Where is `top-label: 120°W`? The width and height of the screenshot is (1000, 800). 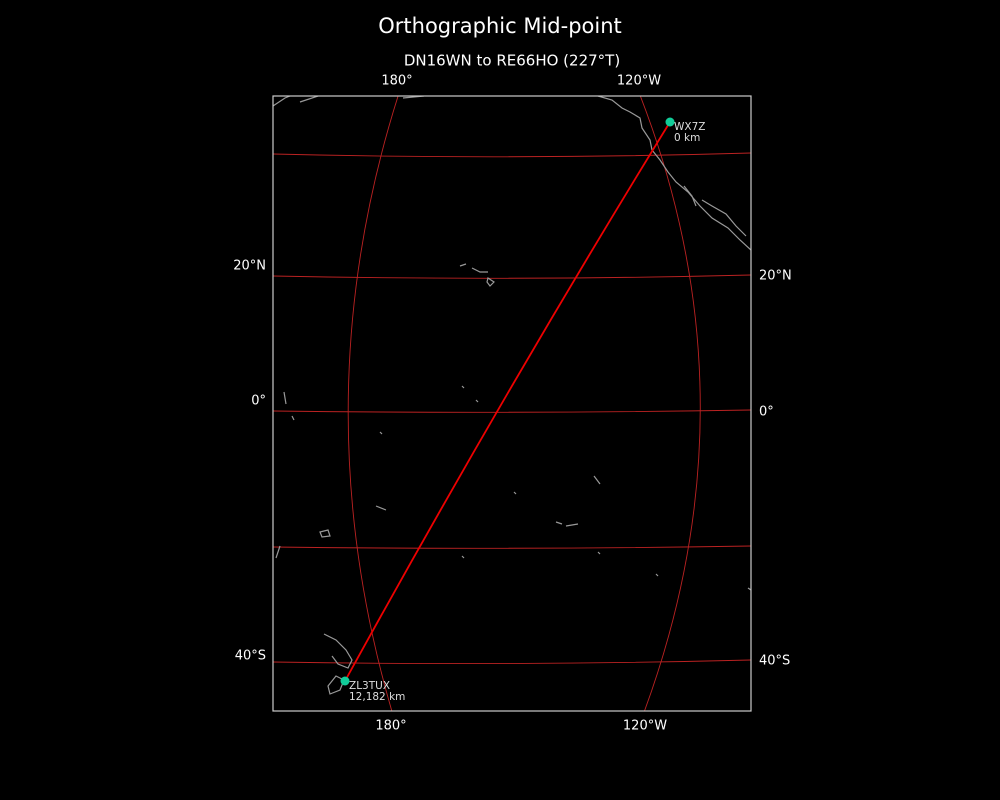
top-label: 120°W is located at coordinates (639, 81).